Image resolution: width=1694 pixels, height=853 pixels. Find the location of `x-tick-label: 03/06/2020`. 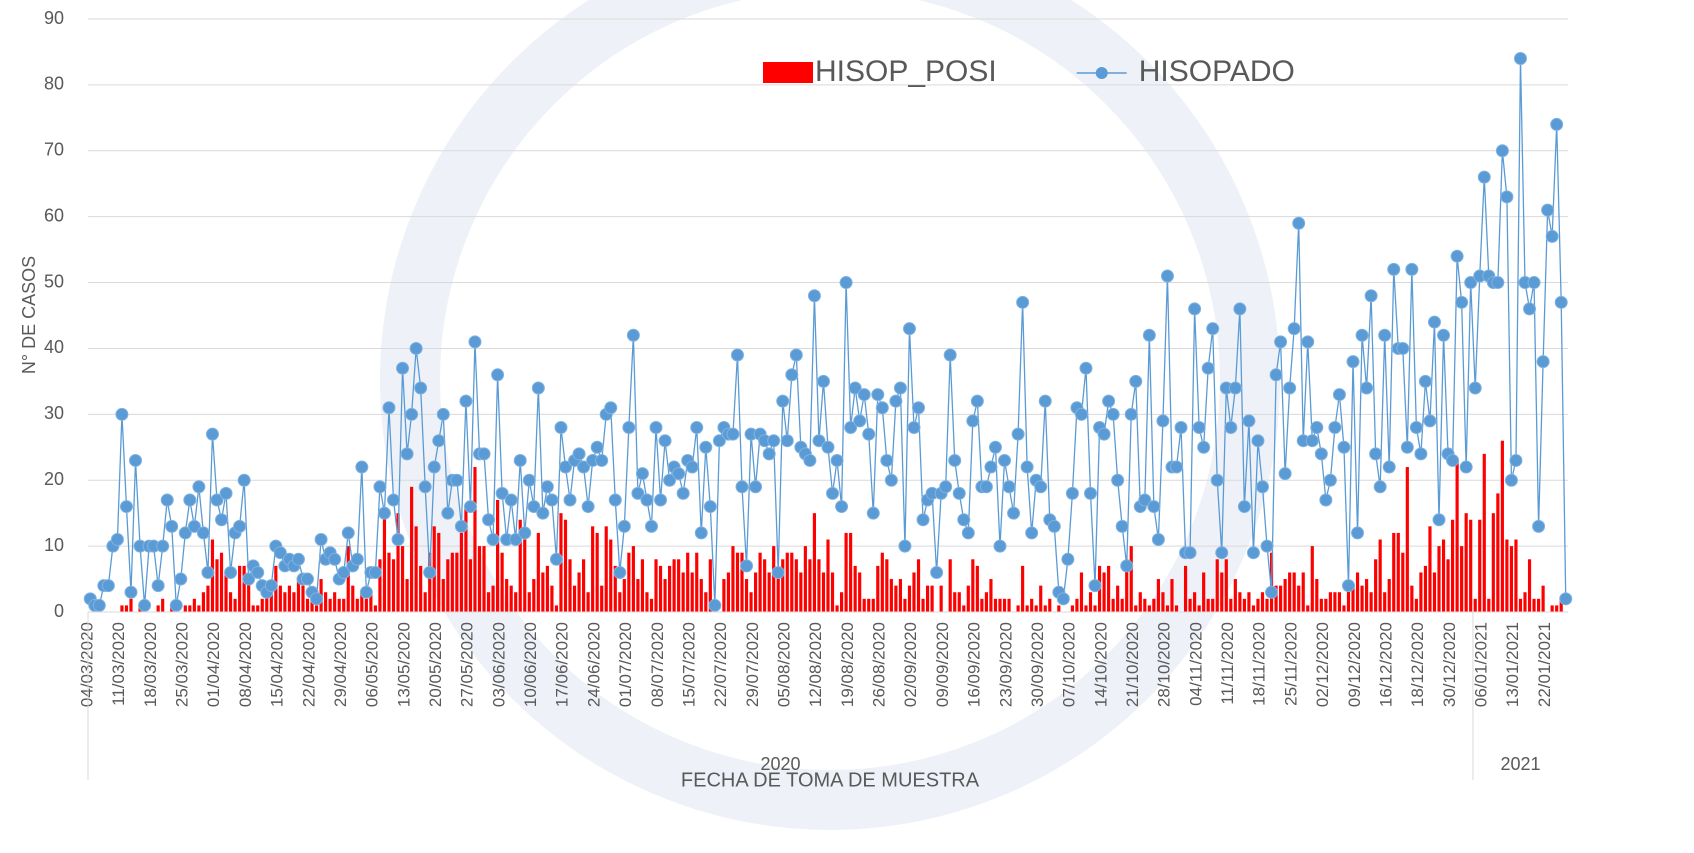

x-tick-label: 03/06/2020 is located at coordinates (498, 664).